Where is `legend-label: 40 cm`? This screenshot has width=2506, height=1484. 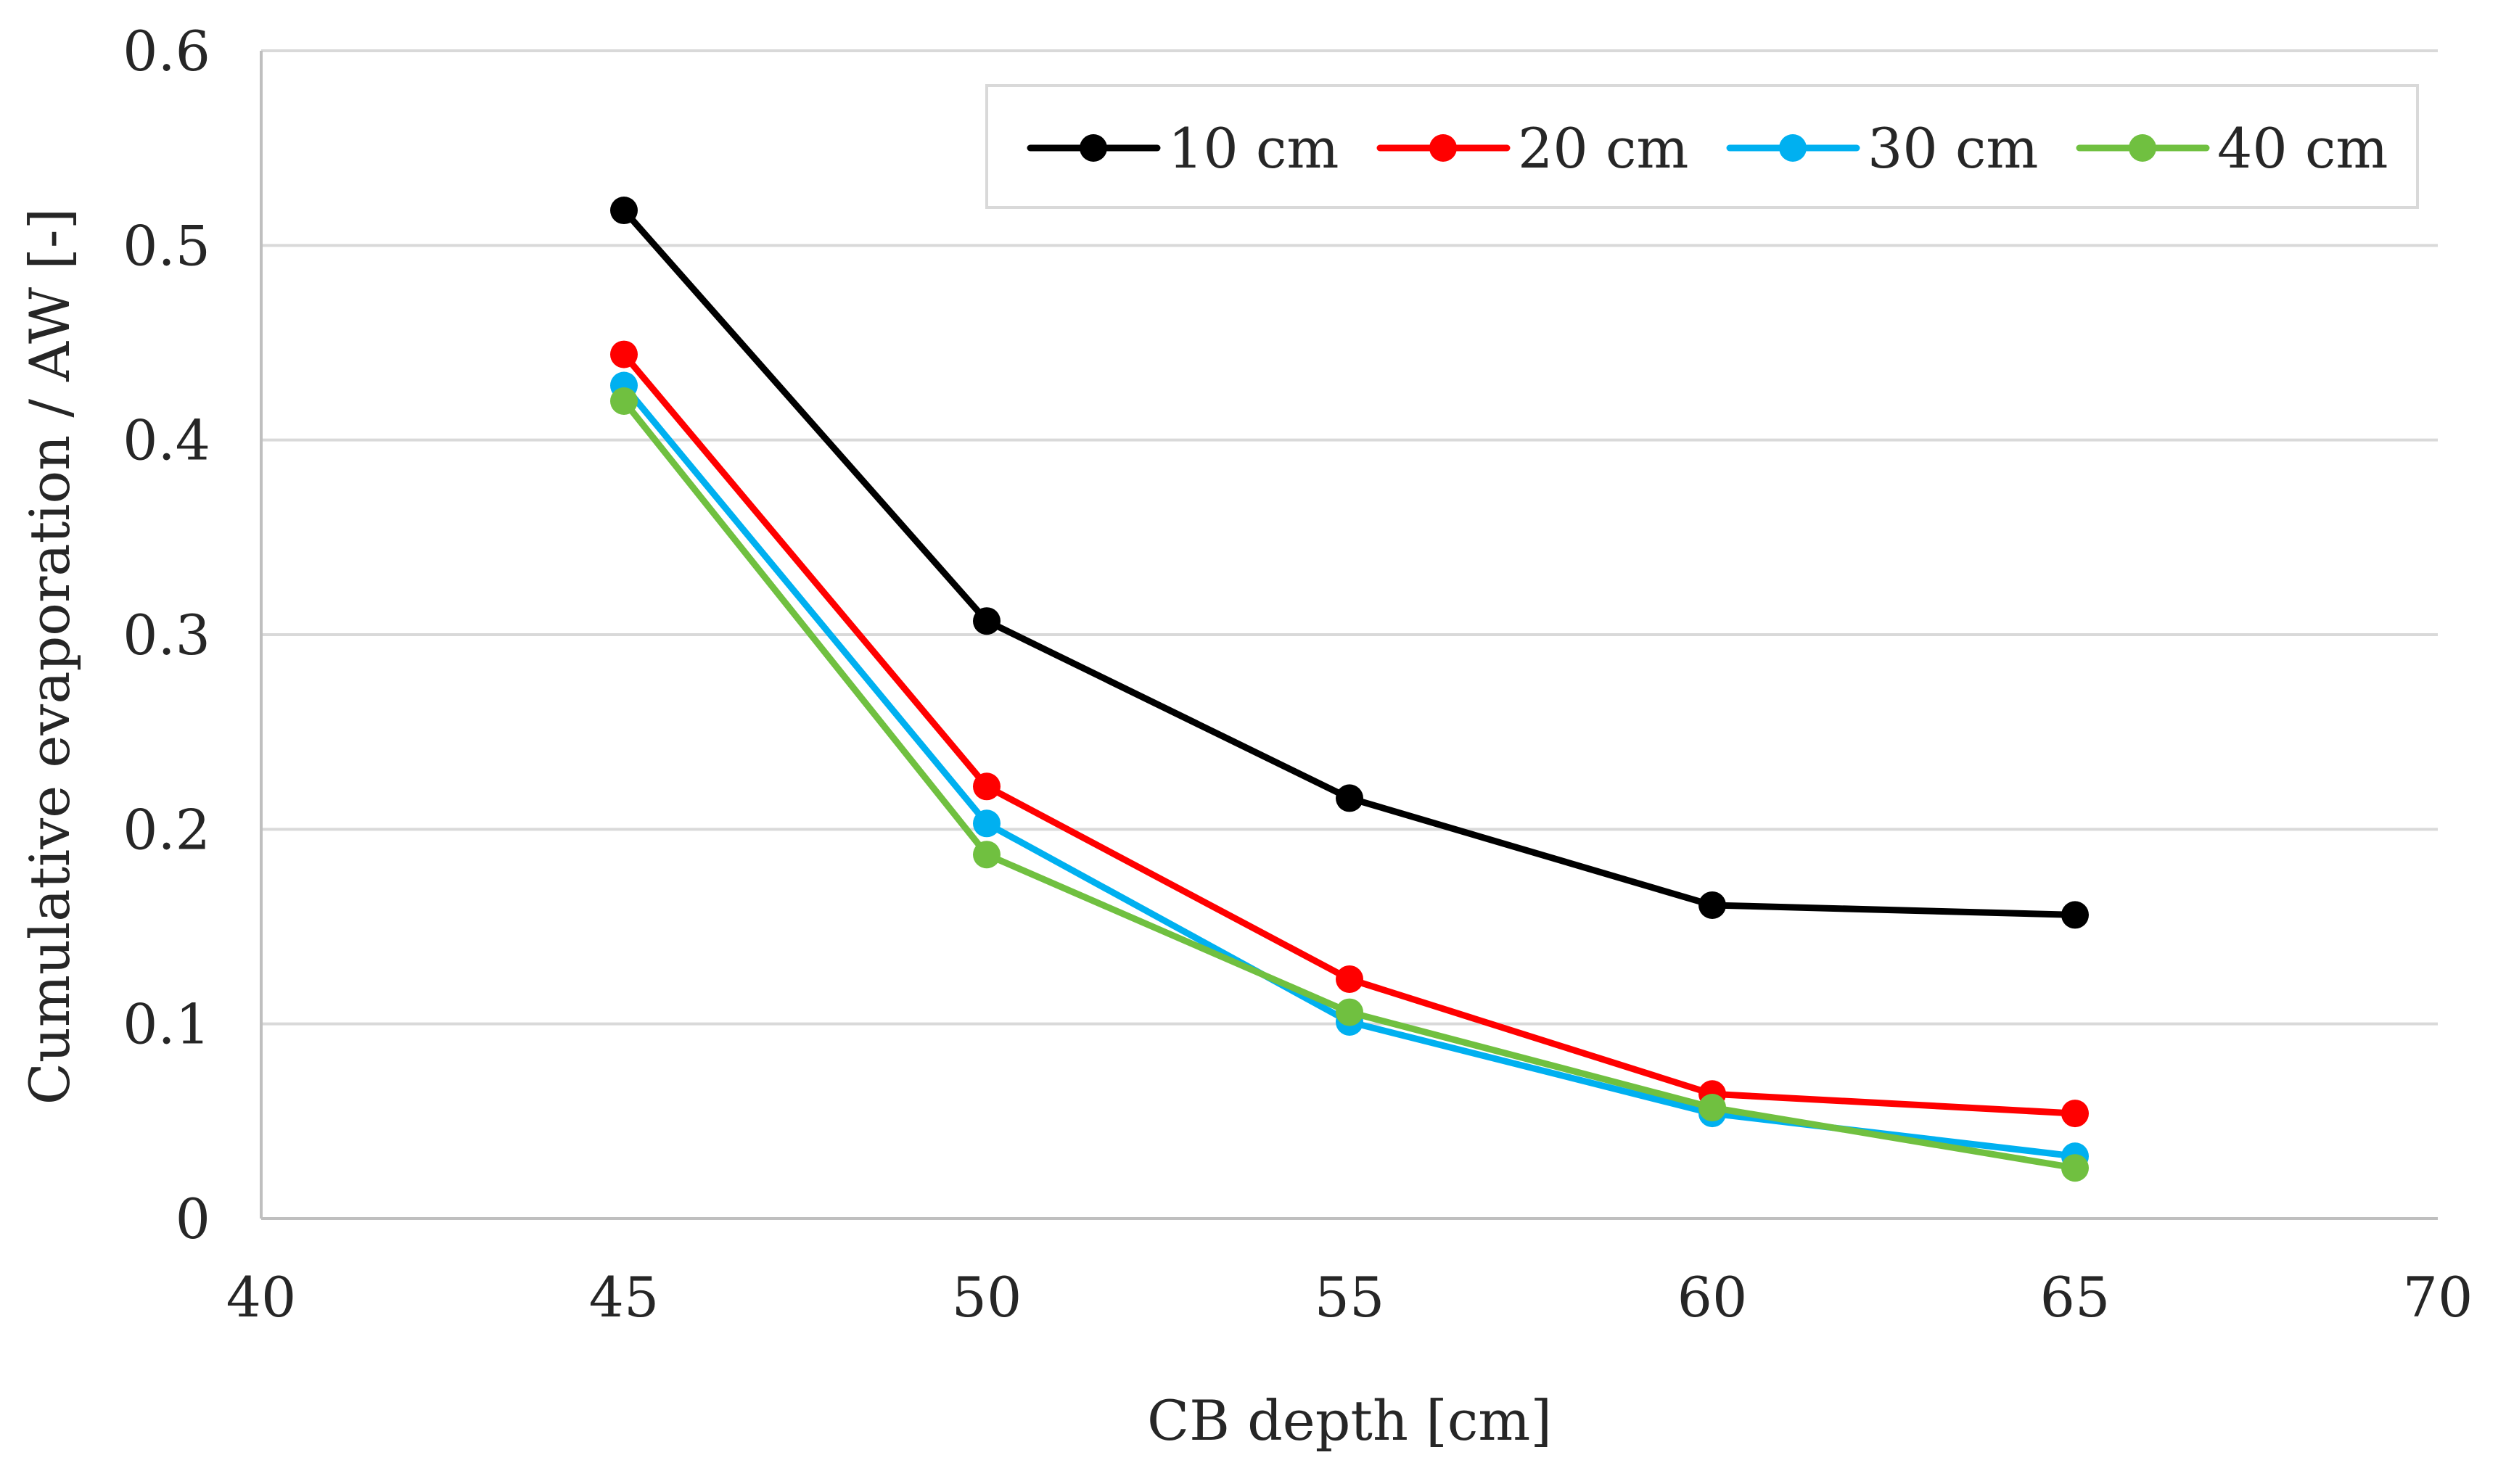
legend-label: 40 cm is located at coordinates (2302, 148).